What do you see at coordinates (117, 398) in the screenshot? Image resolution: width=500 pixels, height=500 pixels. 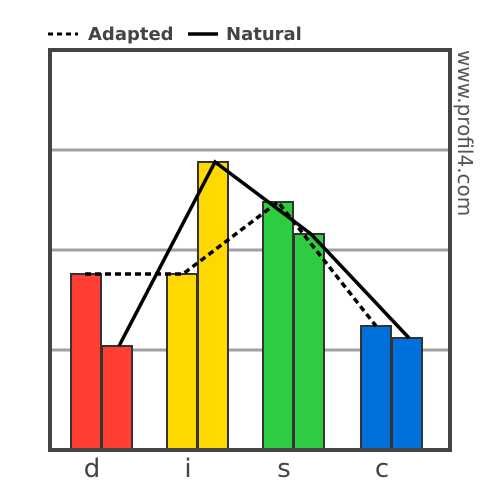 I see `bar-d-natural` at bounding box center [117, 398].